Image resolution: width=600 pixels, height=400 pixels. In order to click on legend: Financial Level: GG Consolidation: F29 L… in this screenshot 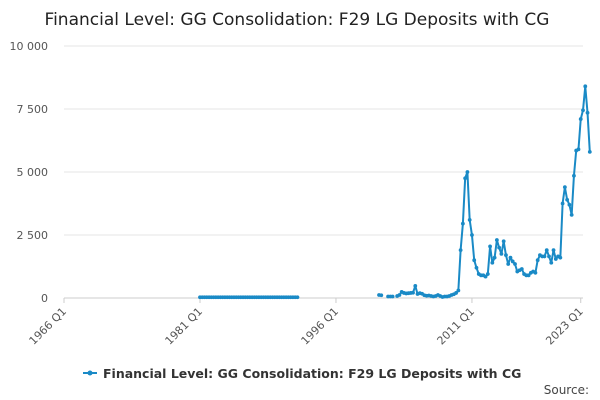, I will do `click(302, 373)`.